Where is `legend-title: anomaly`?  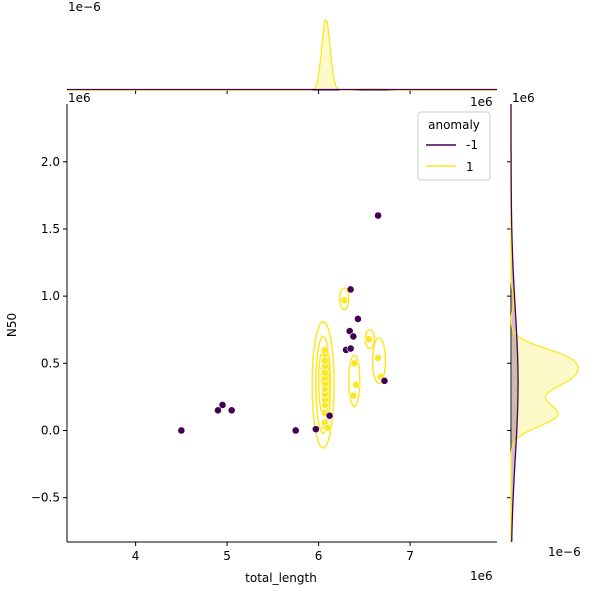
legend-title: anomaly is located at coordinates (454, 125).